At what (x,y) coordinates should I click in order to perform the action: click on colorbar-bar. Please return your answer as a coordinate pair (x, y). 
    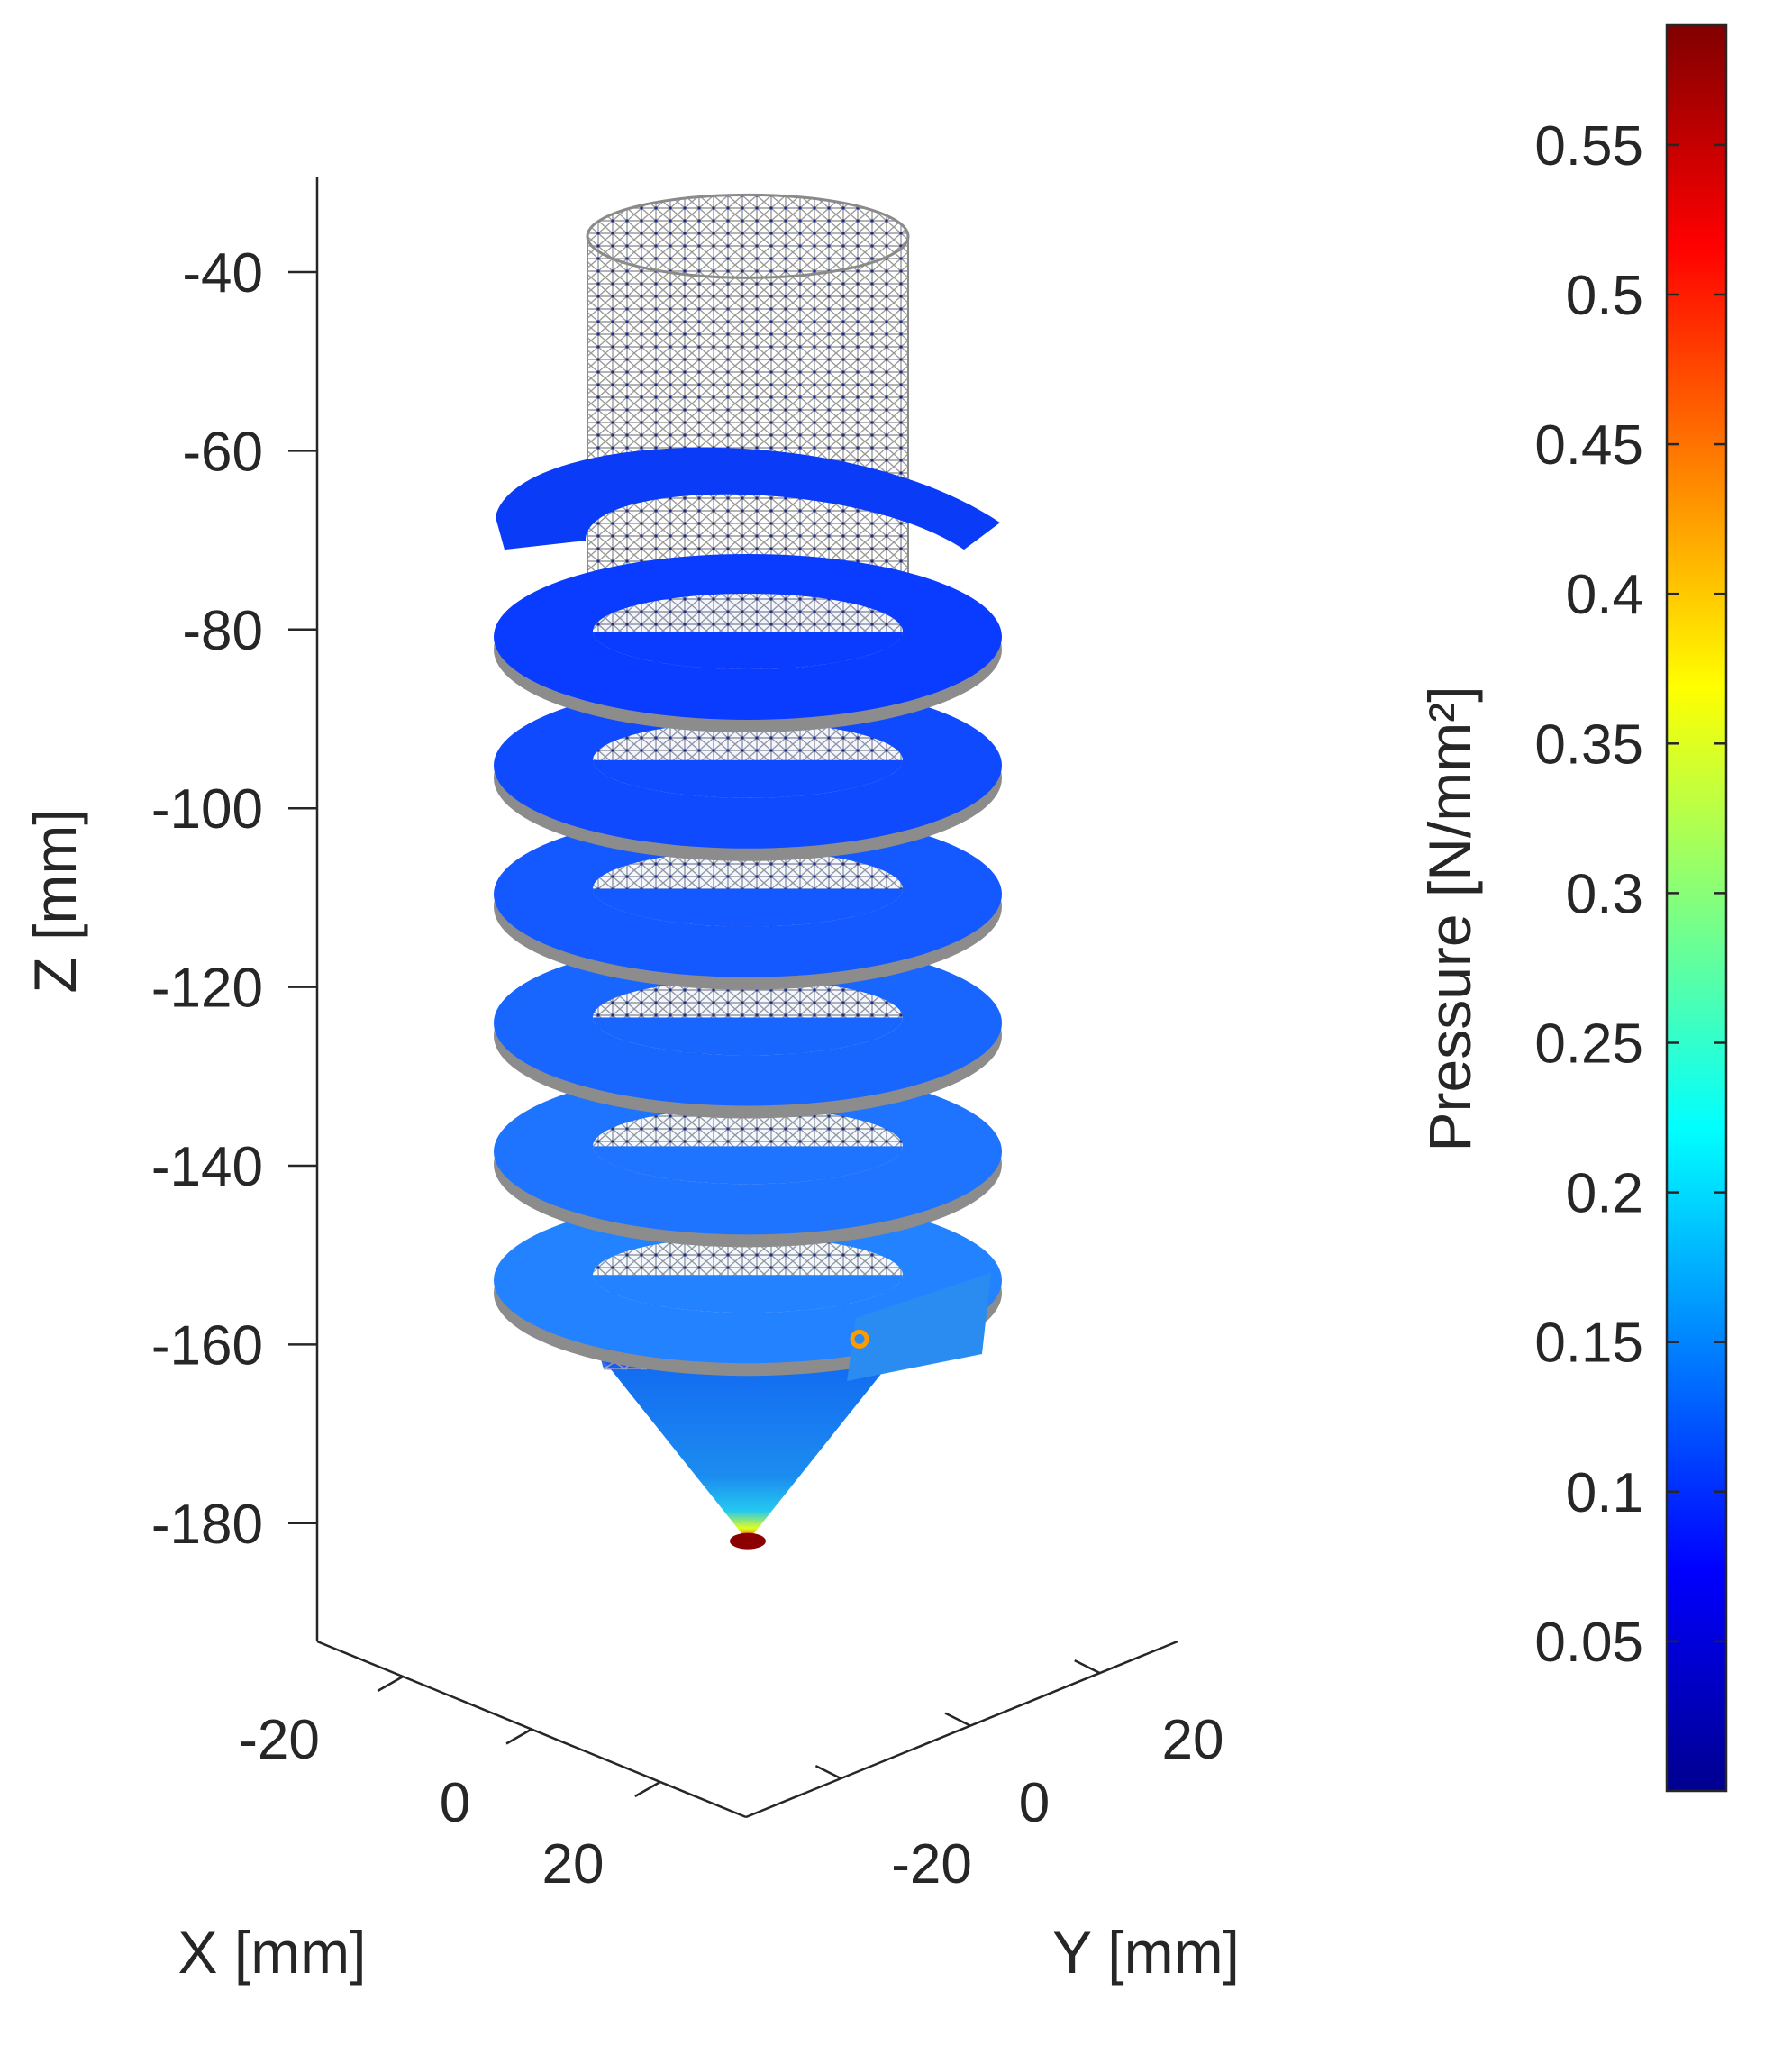
    Looking at the image, I should click on (1696, 908).